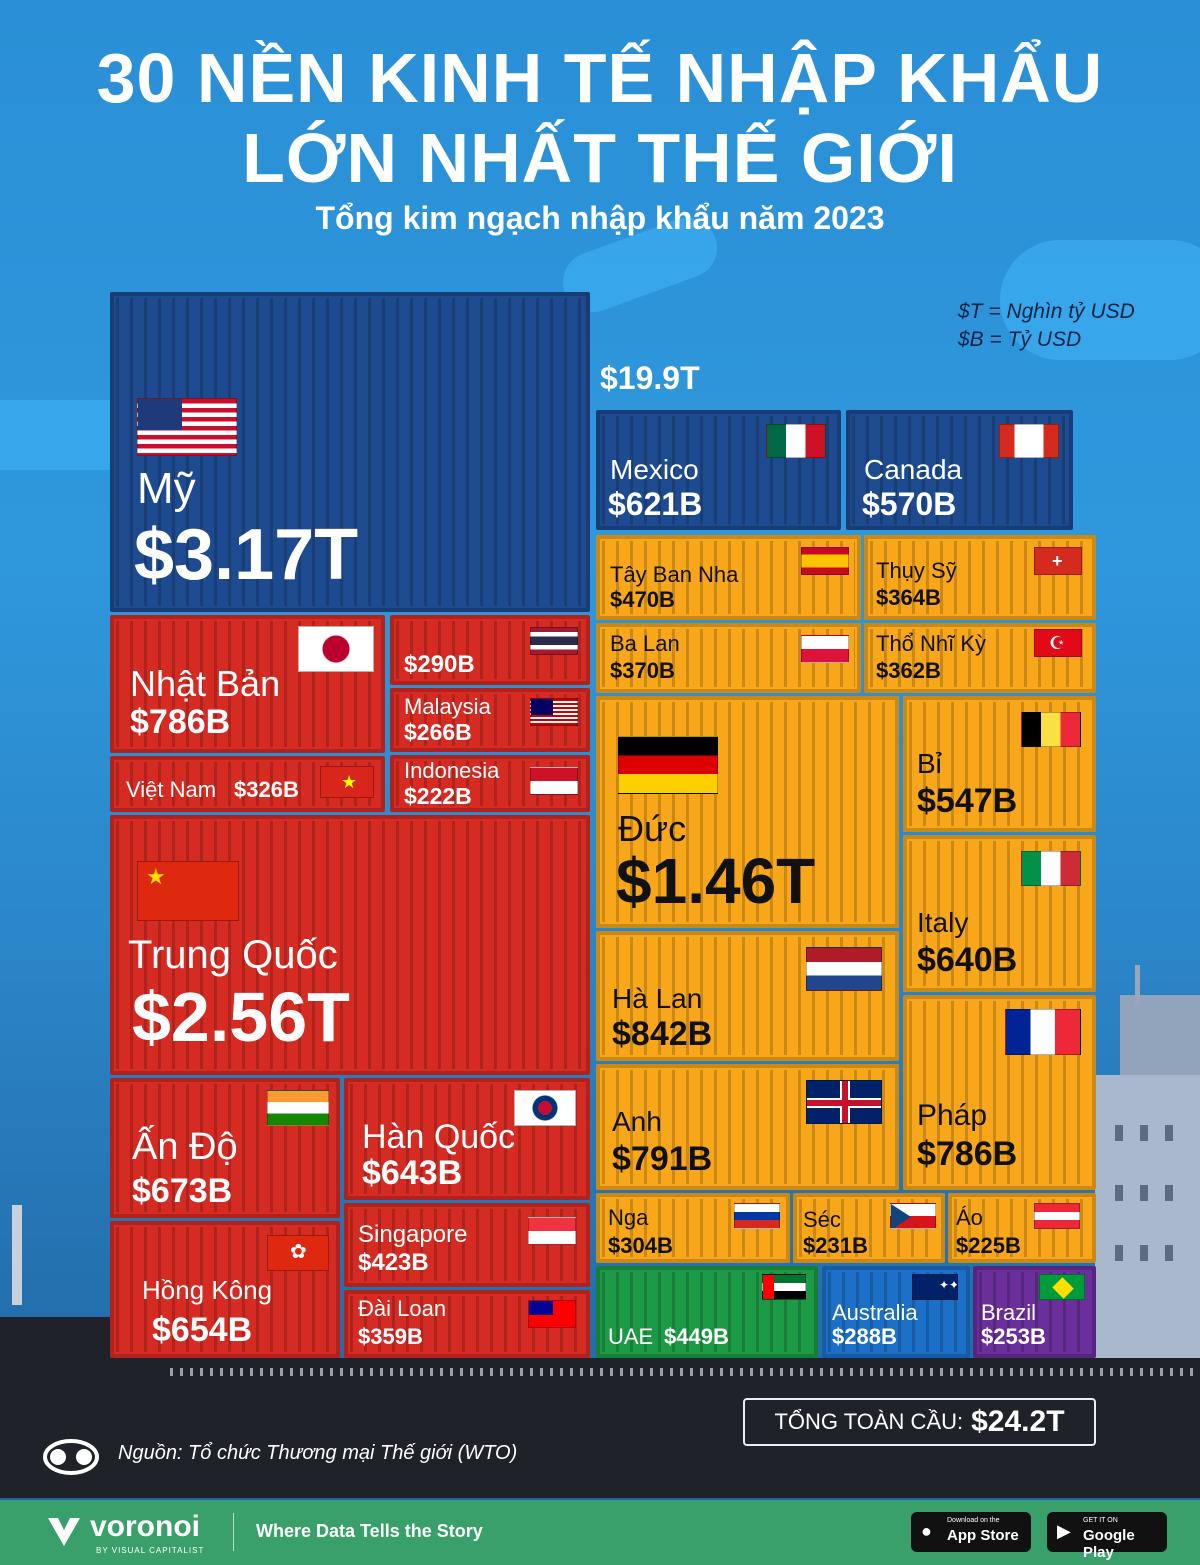 The height and width of the screenshot is (1565, 1200). I want to click on country-value: $3.17T, so click(246, 555).